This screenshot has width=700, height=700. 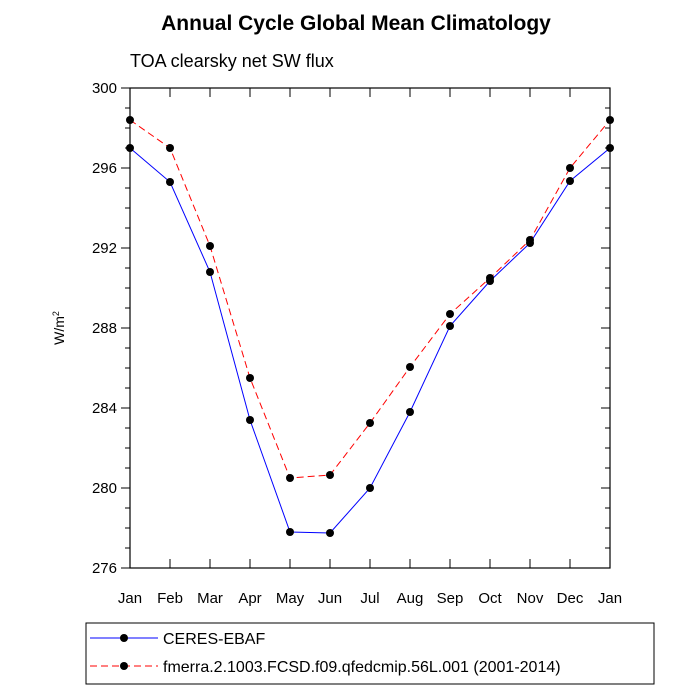 I want to click on legend-entry-ceres: CERES-EBAF, so click(x=177, y=639).